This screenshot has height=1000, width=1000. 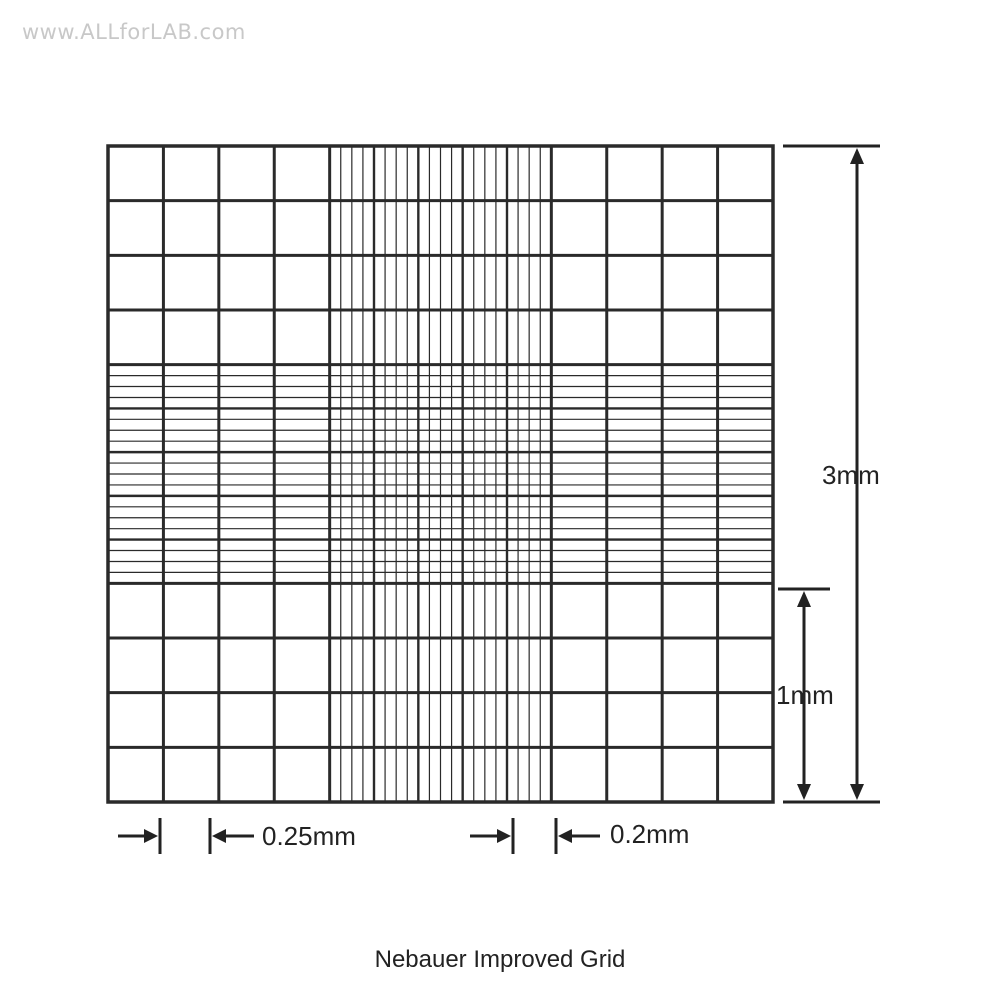 What do you see at coordinates (804, 792) in the screenshot?
I see `dim-1mm-arrow-down` at bounding box center [804, 792].